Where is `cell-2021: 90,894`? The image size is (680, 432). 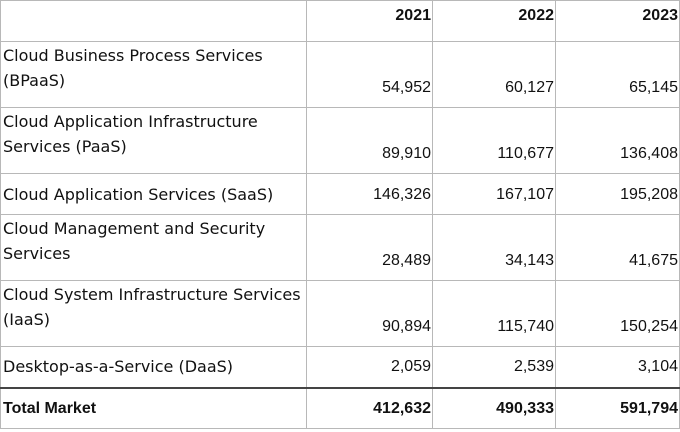 cell-2021: 90,894 is located at coordinates (369, 313).